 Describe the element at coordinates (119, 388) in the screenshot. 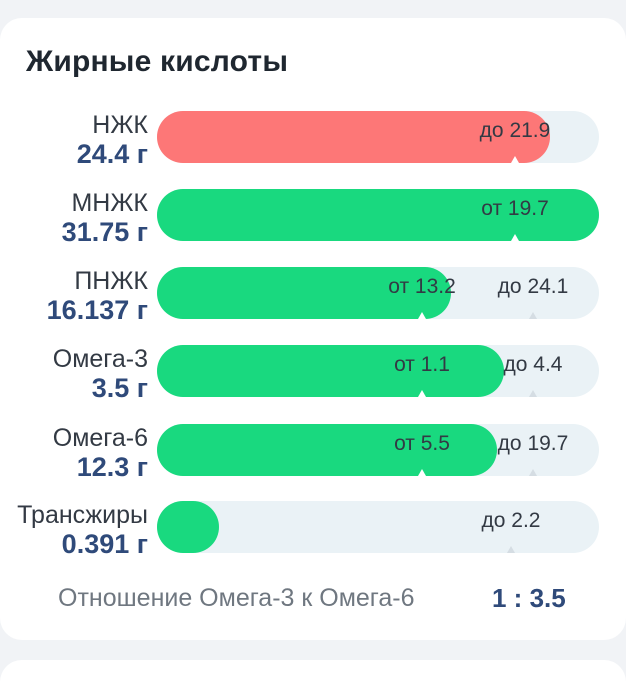

I see `row-amount: 3.5 г` at that location.